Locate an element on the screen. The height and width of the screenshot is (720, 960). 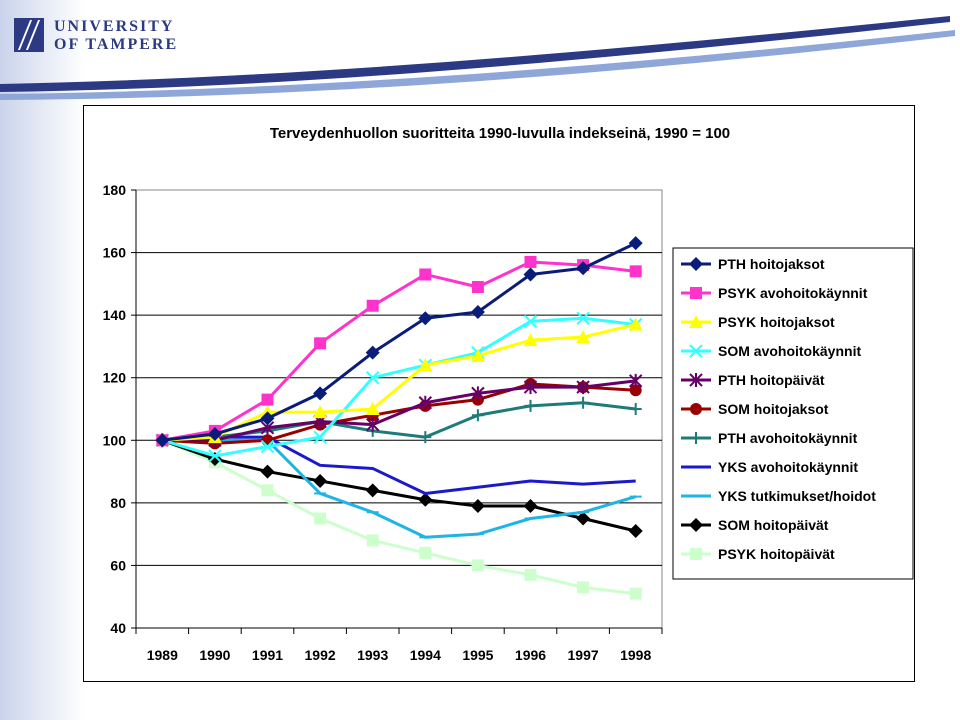
legend-label-pth-hoitopaivat: PTH hoitopäivät is located at coordinates (771, 380).